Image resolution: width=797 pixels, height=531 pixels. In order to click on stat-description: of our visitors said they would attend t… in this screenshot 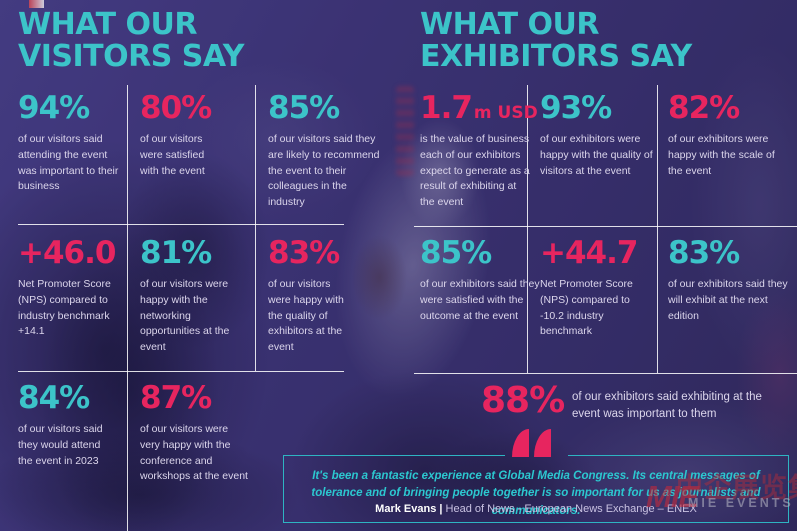, I will do `click(60, 445)`.